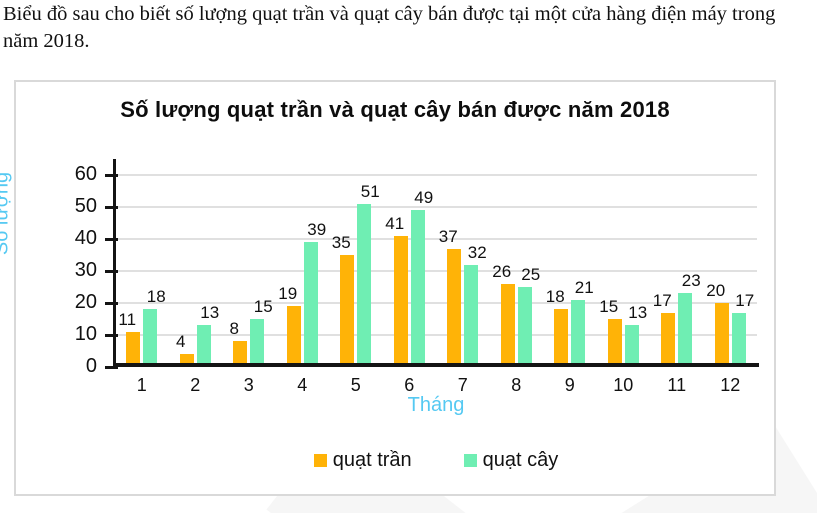 The image size is (817, 513). Describe the element at coordinates (248, 385) in the screenshot. I see `x-tick-label: 3` at that location.